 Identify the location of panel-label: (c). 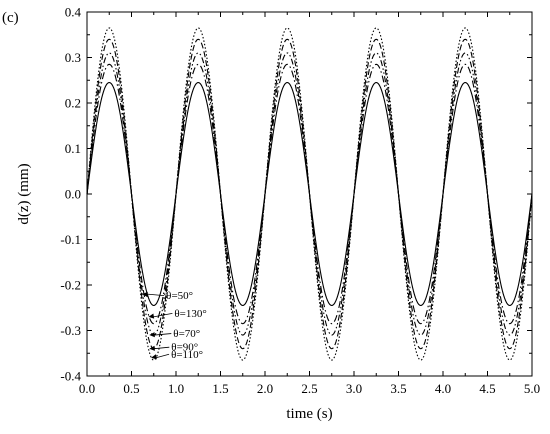
(10, 18).